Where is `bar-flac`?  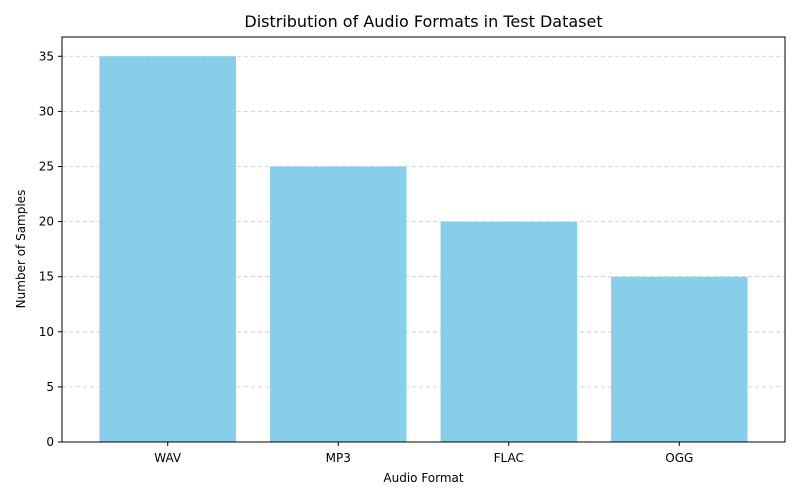
bar-flac is located at coordinates (508, 331).